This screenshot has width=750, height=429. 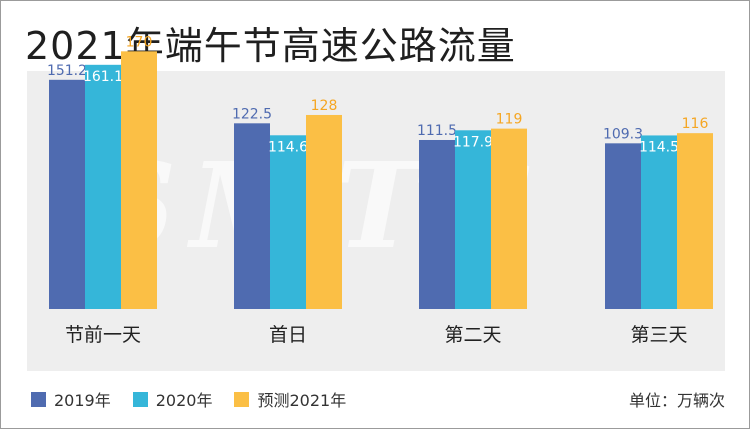 What do you see at coordinates (288, 147) in the screenshot?
I see `data-label-1-1: 114.6` at bounding box center [288, 147].